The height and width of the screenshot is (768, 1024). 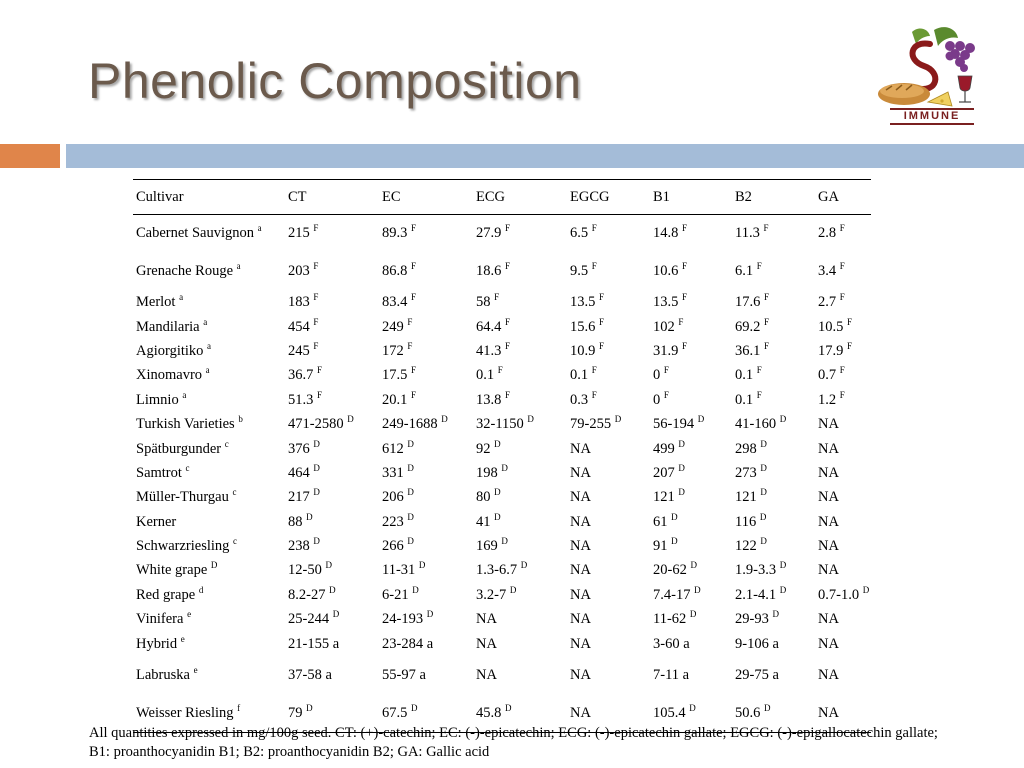 I want to click on value-cell: 245 F, so click(x=332, y=351).